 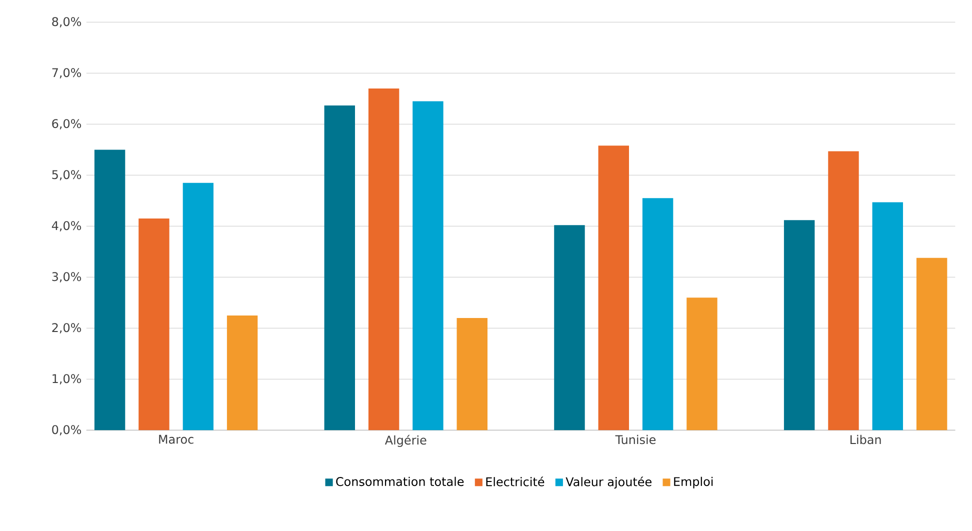 What do you see at coordinates (67, 22) in the screenshot?
I see `y-tick-label: 8,0%` at bounding box center [67, 22].